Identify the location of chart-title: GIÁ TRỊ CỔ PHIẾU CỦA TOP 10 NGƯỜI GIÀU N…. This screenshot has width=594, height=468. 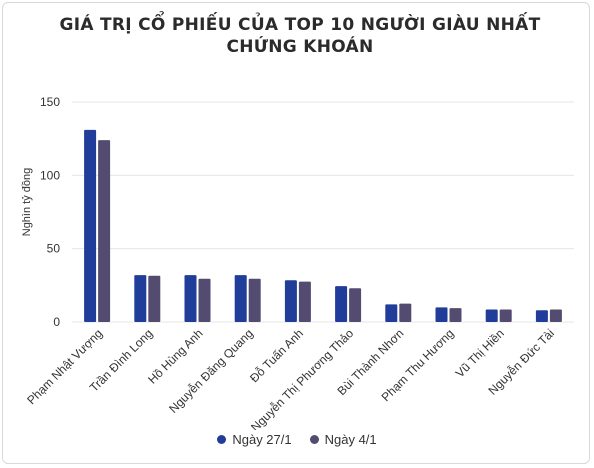
(300, 36).